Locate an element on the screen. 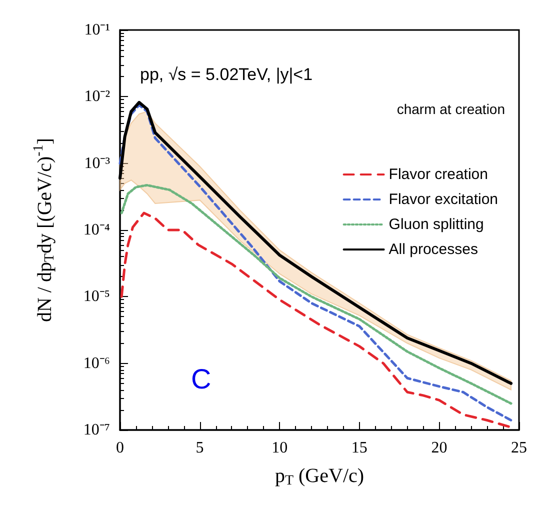  y-tick-label: 10⁻⁴ is located at coordinates (96, 230).